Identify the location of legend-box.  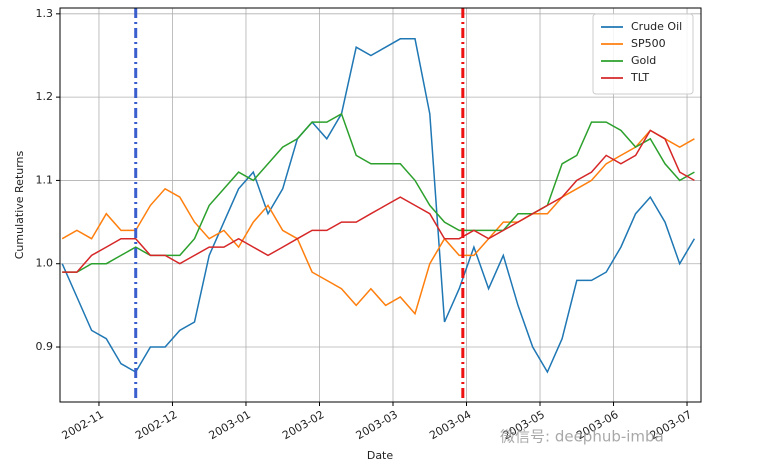
(643, 54).